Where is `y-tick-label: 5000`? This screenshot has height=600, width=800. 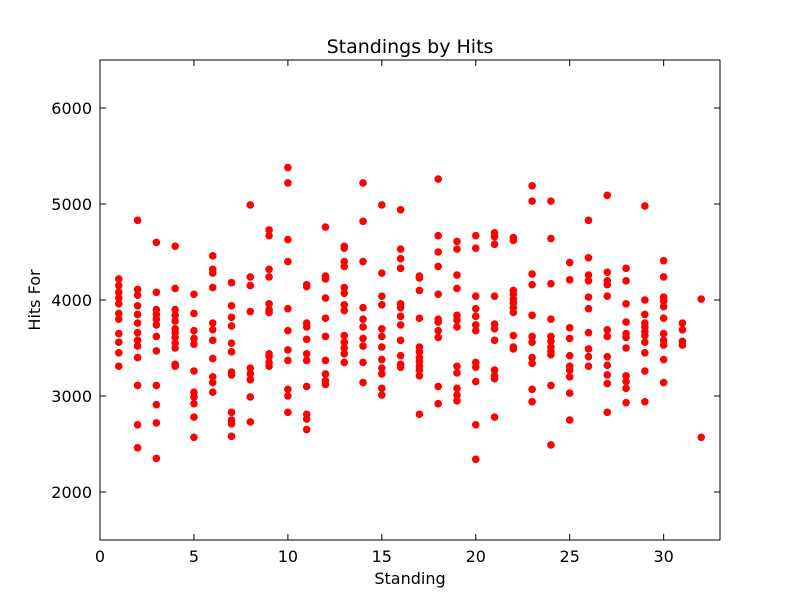 y-tick-label: 5000 is located at coordinates (71, 204).